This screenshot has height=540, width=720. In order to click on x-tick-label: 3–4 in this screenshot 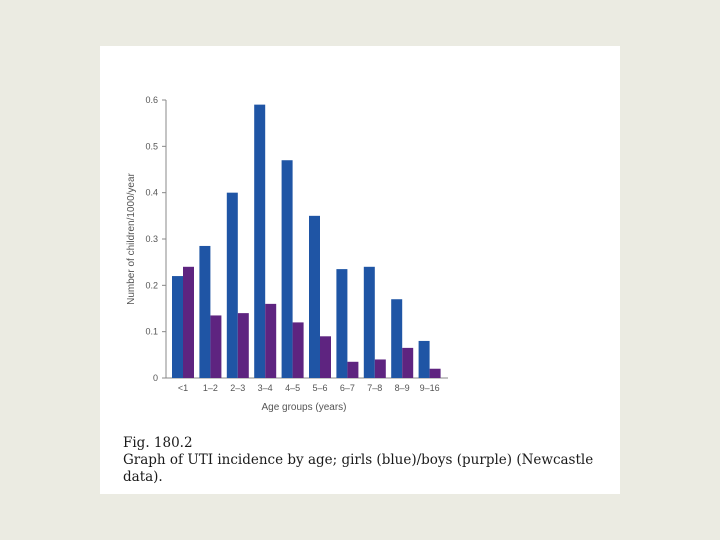, I will do `click(265, 388)`.